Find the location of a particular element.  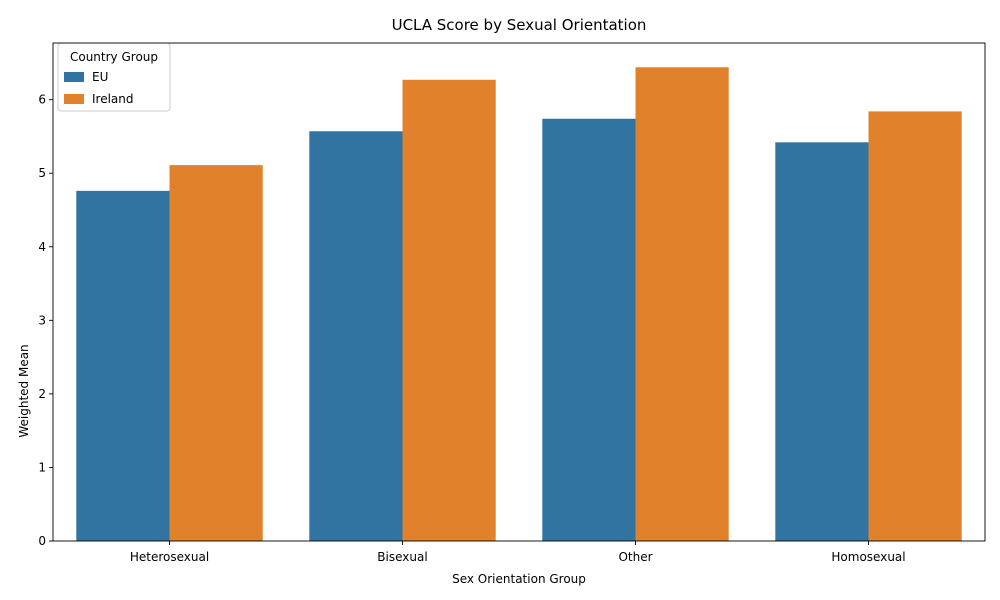

x-tick-label: Other is located at coordinates (635, 557).